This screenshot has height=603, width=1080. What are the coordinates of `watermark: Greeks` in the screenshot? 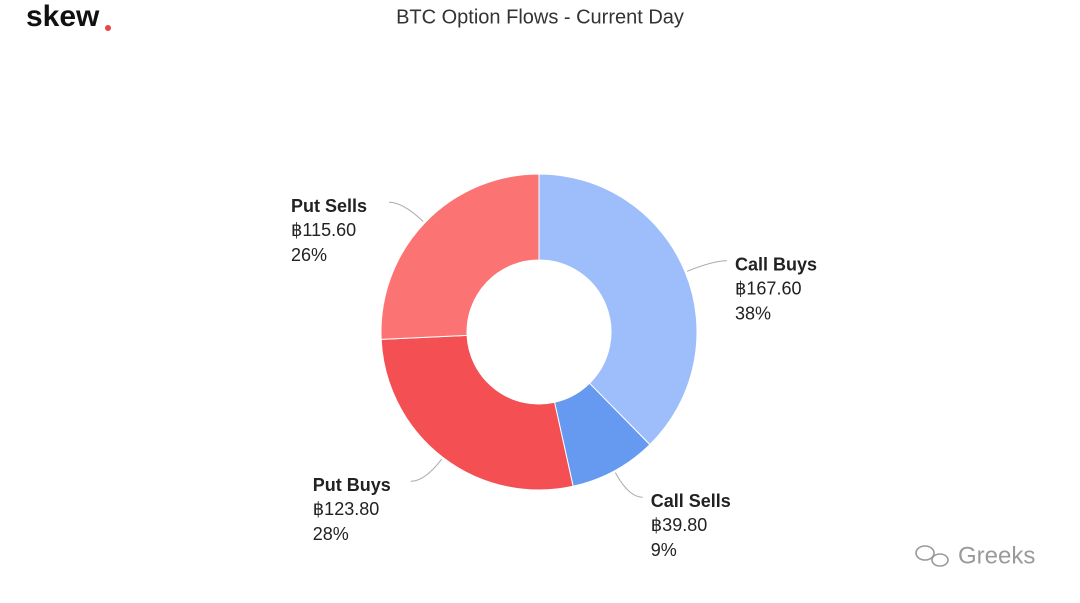 It's located at (996, 555).